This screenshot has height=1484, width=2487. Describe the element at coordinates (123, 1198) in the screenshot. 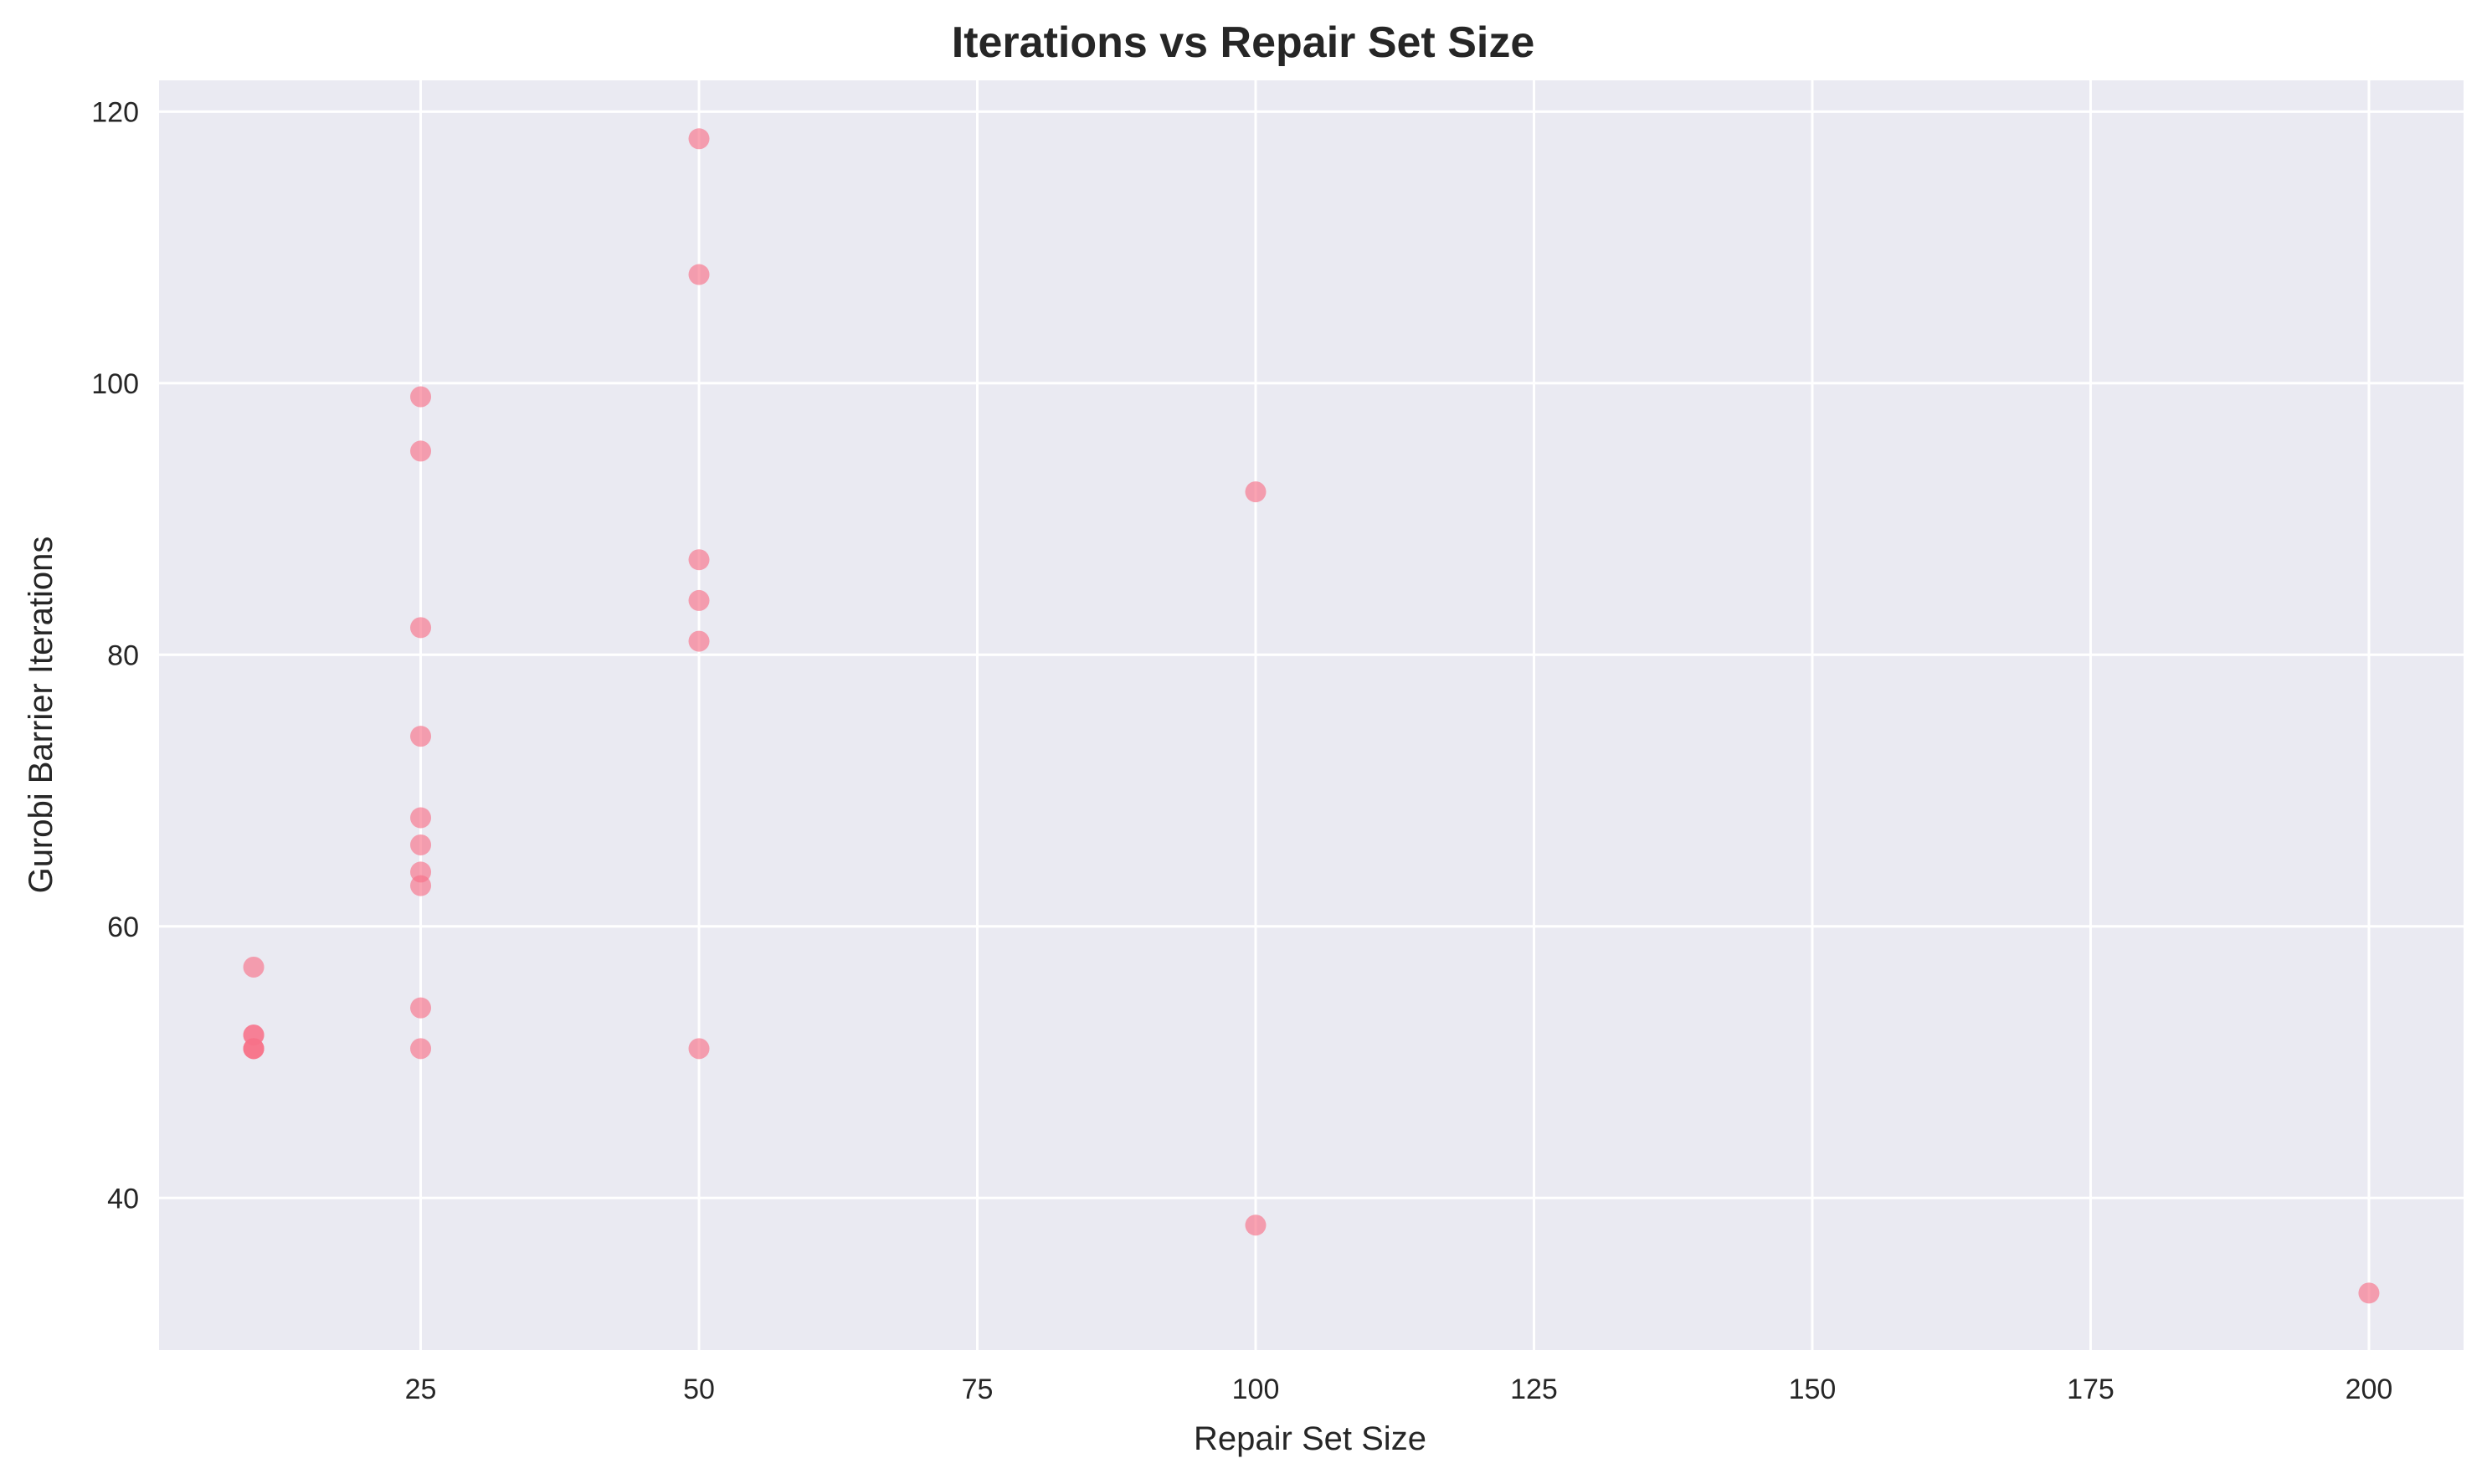

I see `y-tick-label: 40` at that location.